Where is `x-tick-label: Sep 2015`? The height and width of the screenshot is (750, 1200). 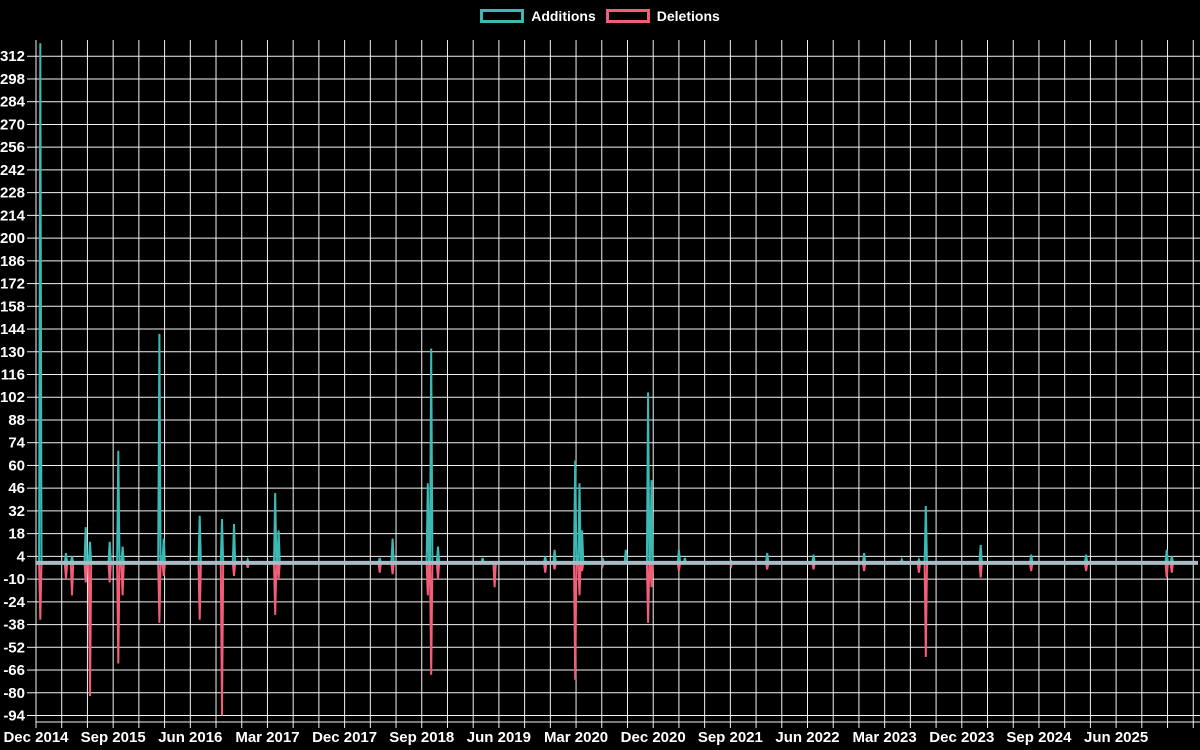 x-tick-label: Sep 2015 is located at coordinates (113, 737).